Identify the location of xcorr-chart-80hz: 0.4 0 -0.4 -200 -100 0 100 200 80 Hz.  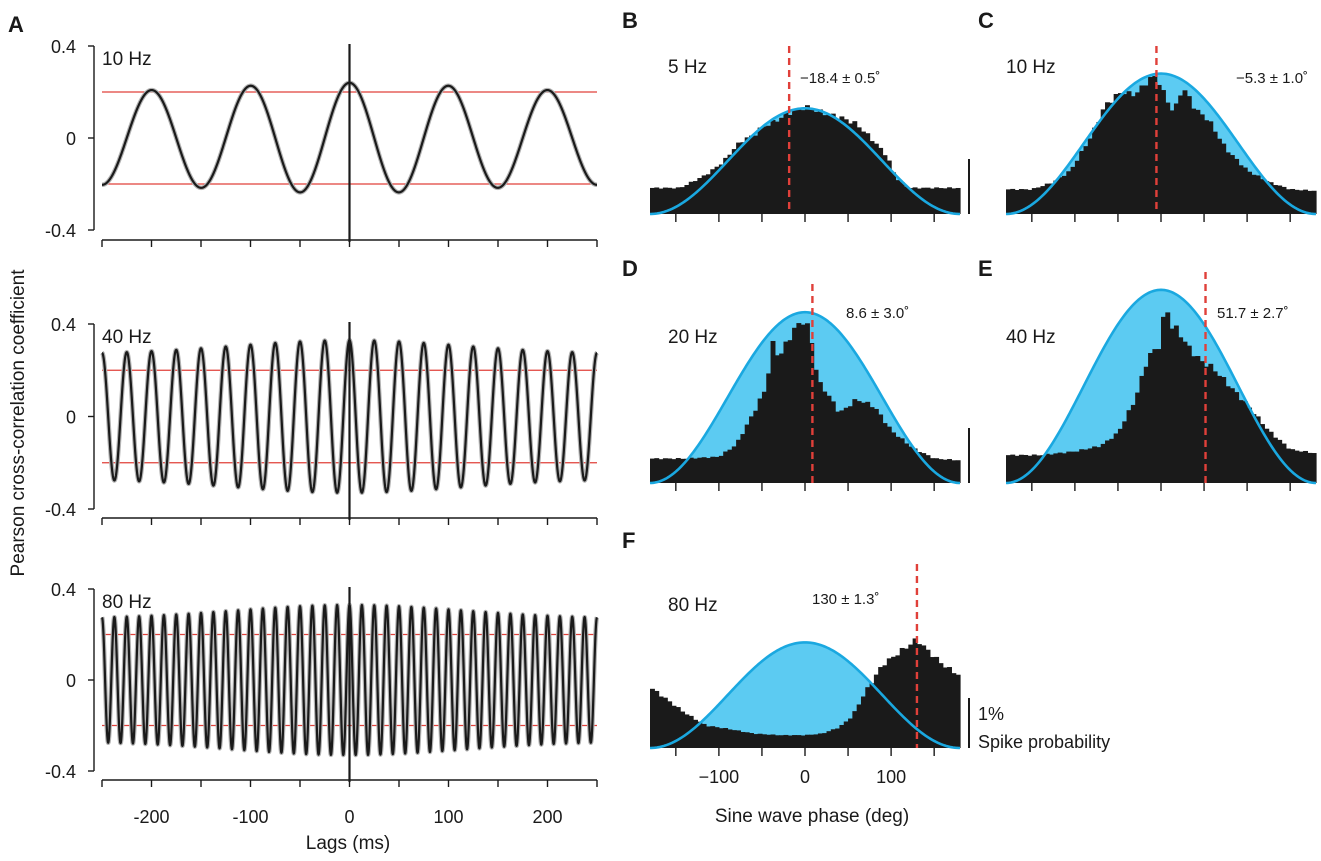
(322, 703).